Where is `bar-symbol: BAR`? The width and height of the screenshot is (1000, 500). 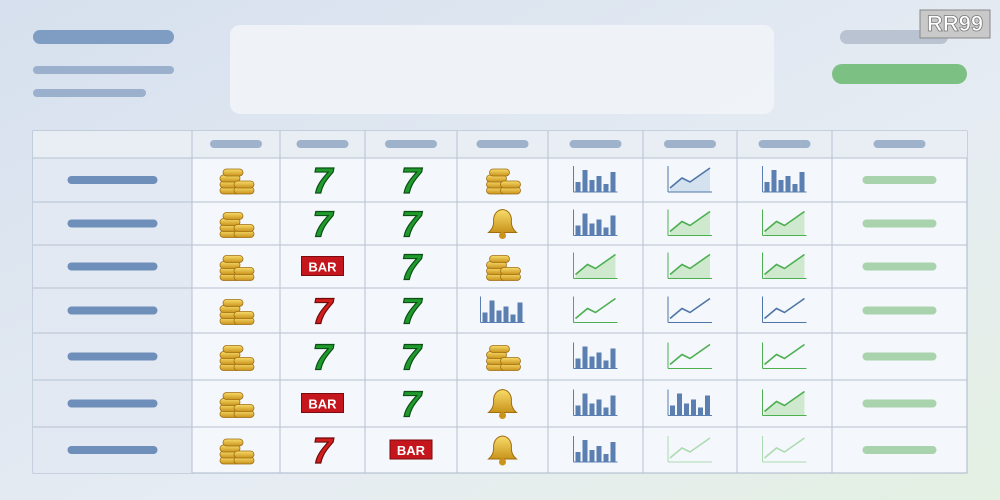 bar-symbol: BAR is located at coordinates (322, 404).